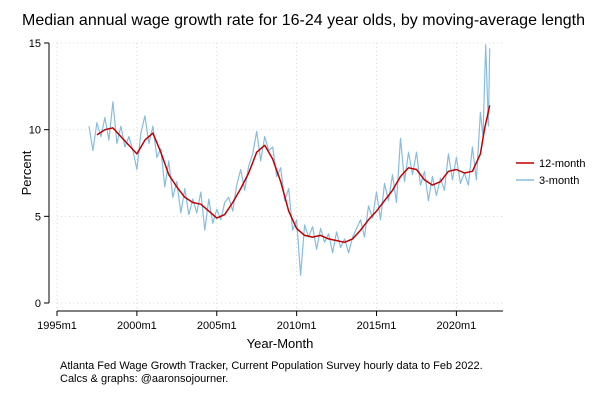 The width and height of the screenshot is (600, 400). What do you see at coordinates (35, 44) in the screenshot?
I see `y-tick-label: 15` at bounding box center [35, 44].